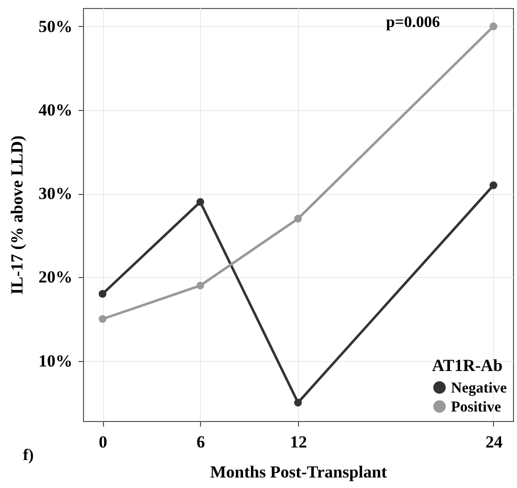 The image size is (517, 488). I want to click on x-tick-label: 12, so click(298, 442).